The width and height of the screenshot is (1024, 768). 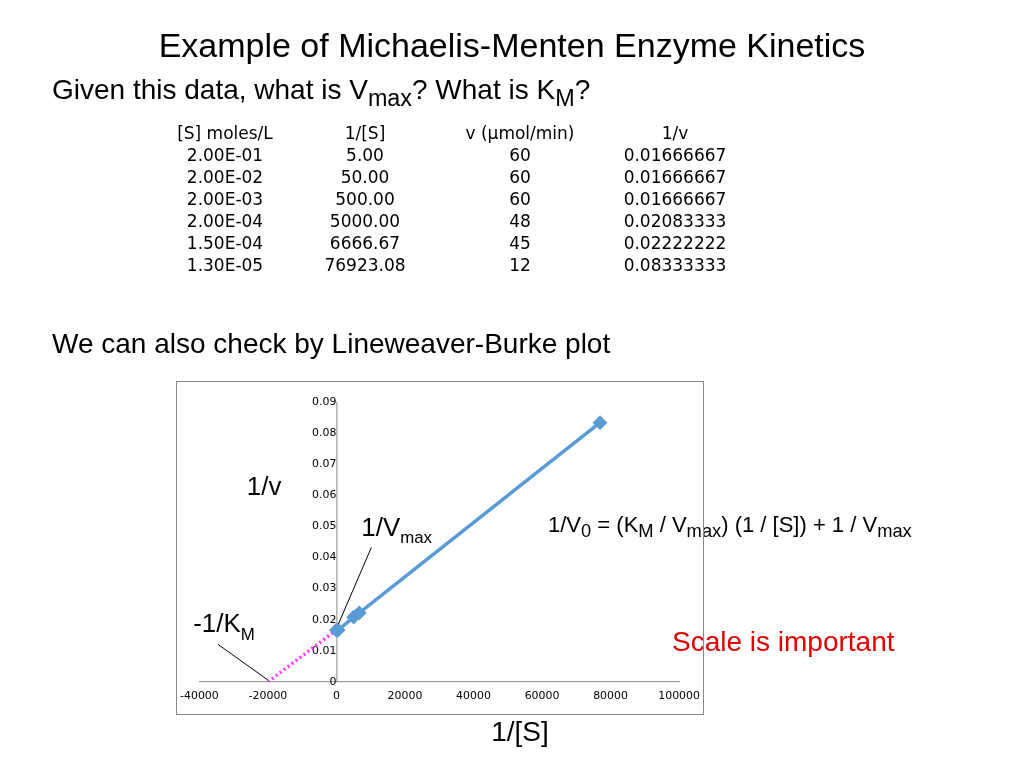 What do you see at coordinates (324, 619) in the screenshot?
I see `y-tick-label: 0.02` at bounding box center [324, 619].